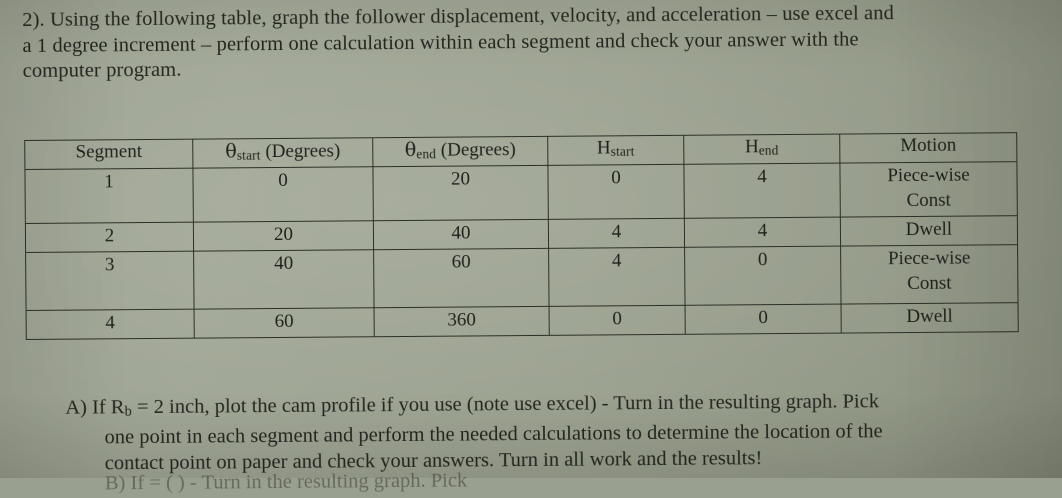 The width and height of the screenshot is (1062, 498). What do you see at coordinates (461, 235) in the screenshot?
I see `cell-theta-end: 40` at bounding box center [461, 235].